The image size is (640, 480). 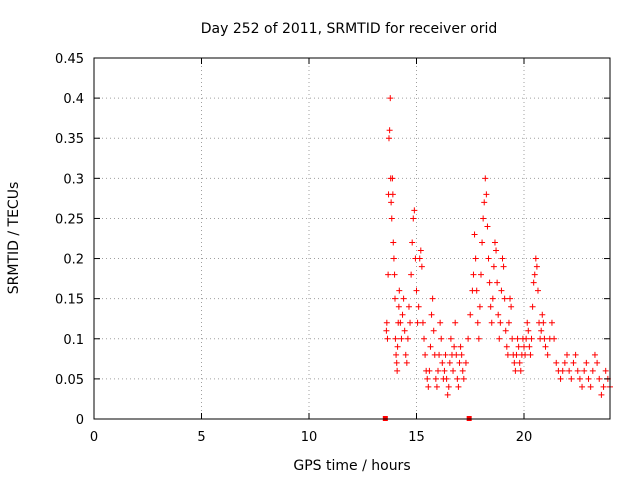 I want to click on x-tick-label: 0, so click(x=94, y=437).